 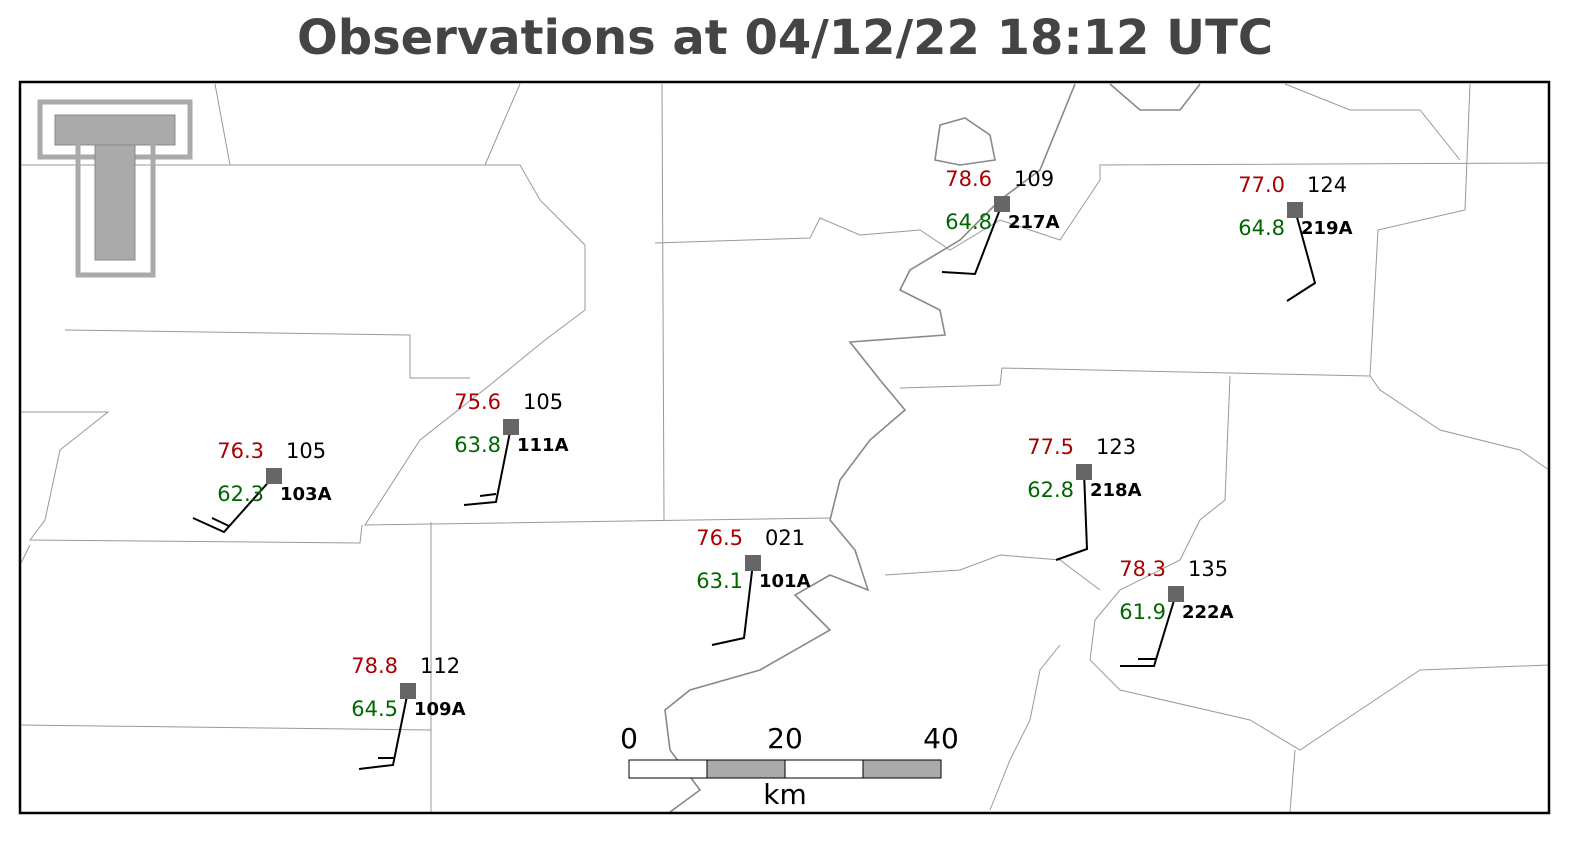 What do you see at coordinates (785, 738) in the screenshot?
I see `scale-label: 20` at bounding box center [785, 738].